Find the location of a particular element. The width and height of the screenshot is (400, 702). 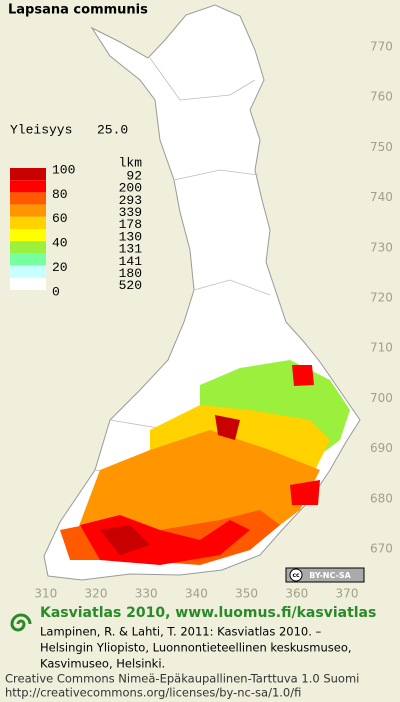

northing-label: 680 is located at coordinates (381, 498).